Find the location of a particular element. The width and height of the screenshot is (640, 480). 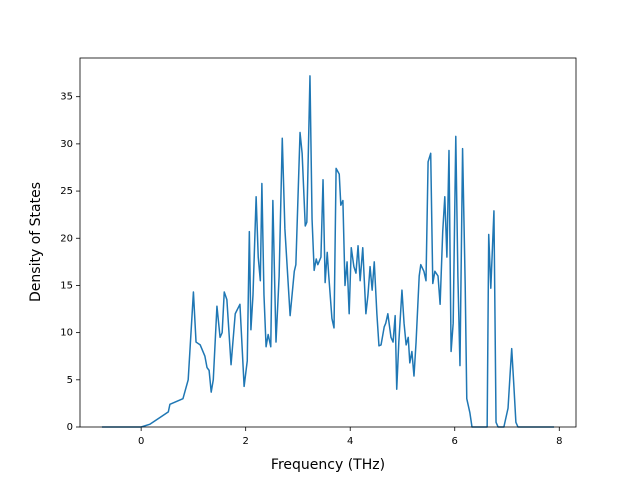

y-axis-label: Density of States is located at coordinates (36, 242).